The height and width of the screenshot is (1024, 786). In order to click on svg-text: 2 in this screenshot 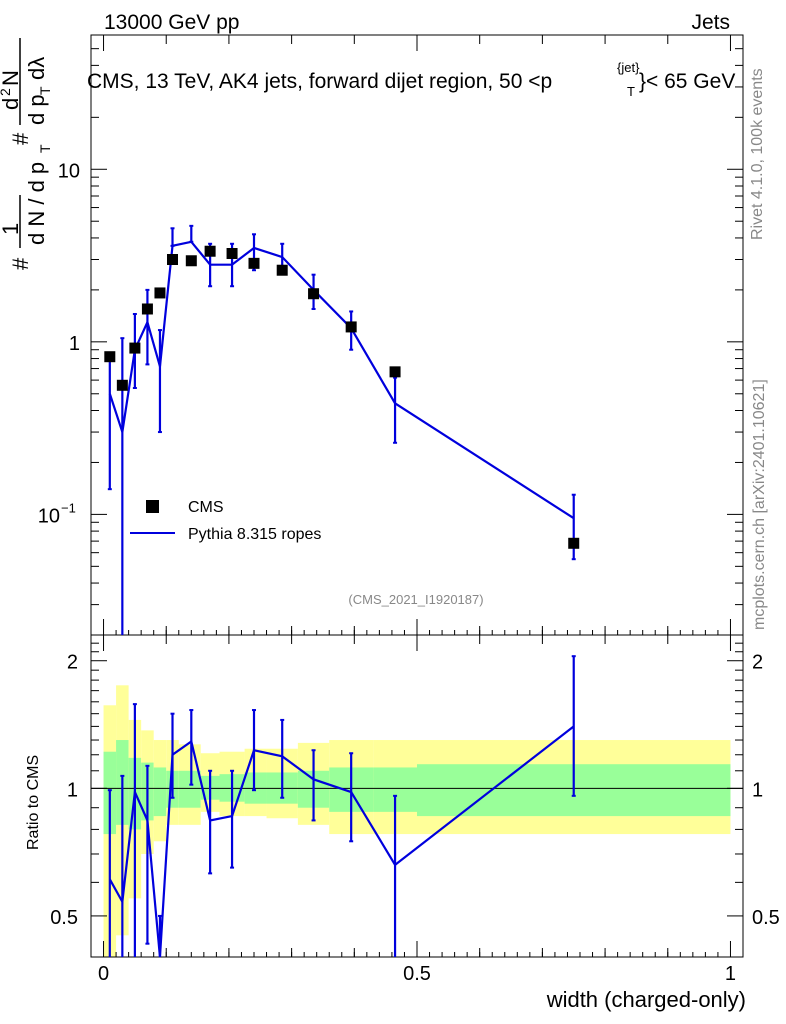, I will do `click(6, 92)`.